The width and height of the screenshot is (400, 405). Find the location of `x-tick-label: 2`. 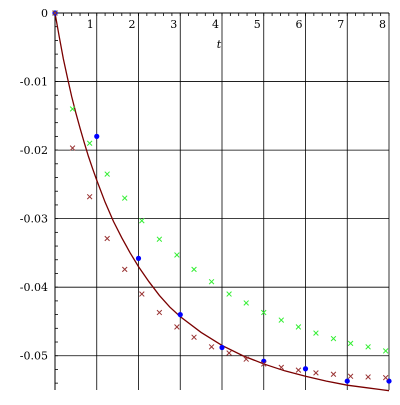

x-tick-label: 2 is located at coordinates (132, 24).